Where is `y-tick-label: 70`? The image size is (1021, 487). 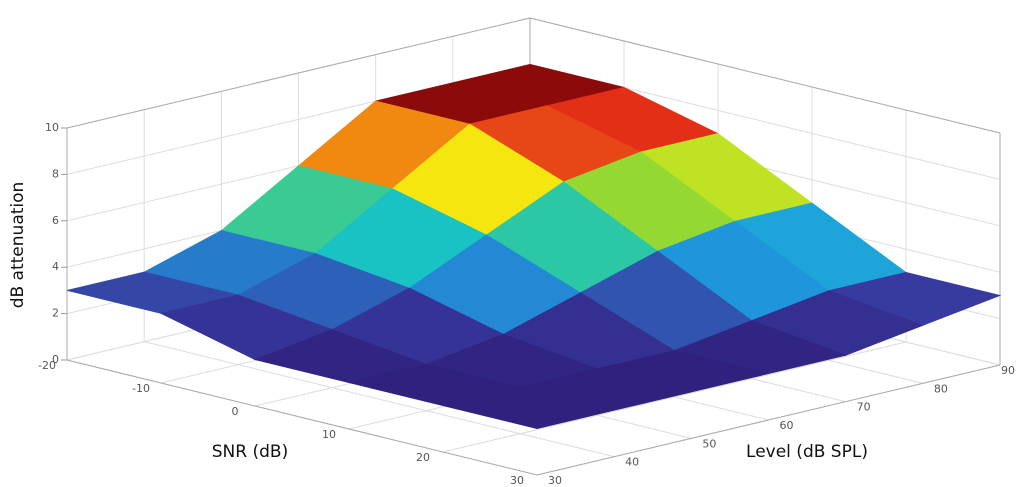
y-tick-label: 70 is located at coordinates (864, 407).